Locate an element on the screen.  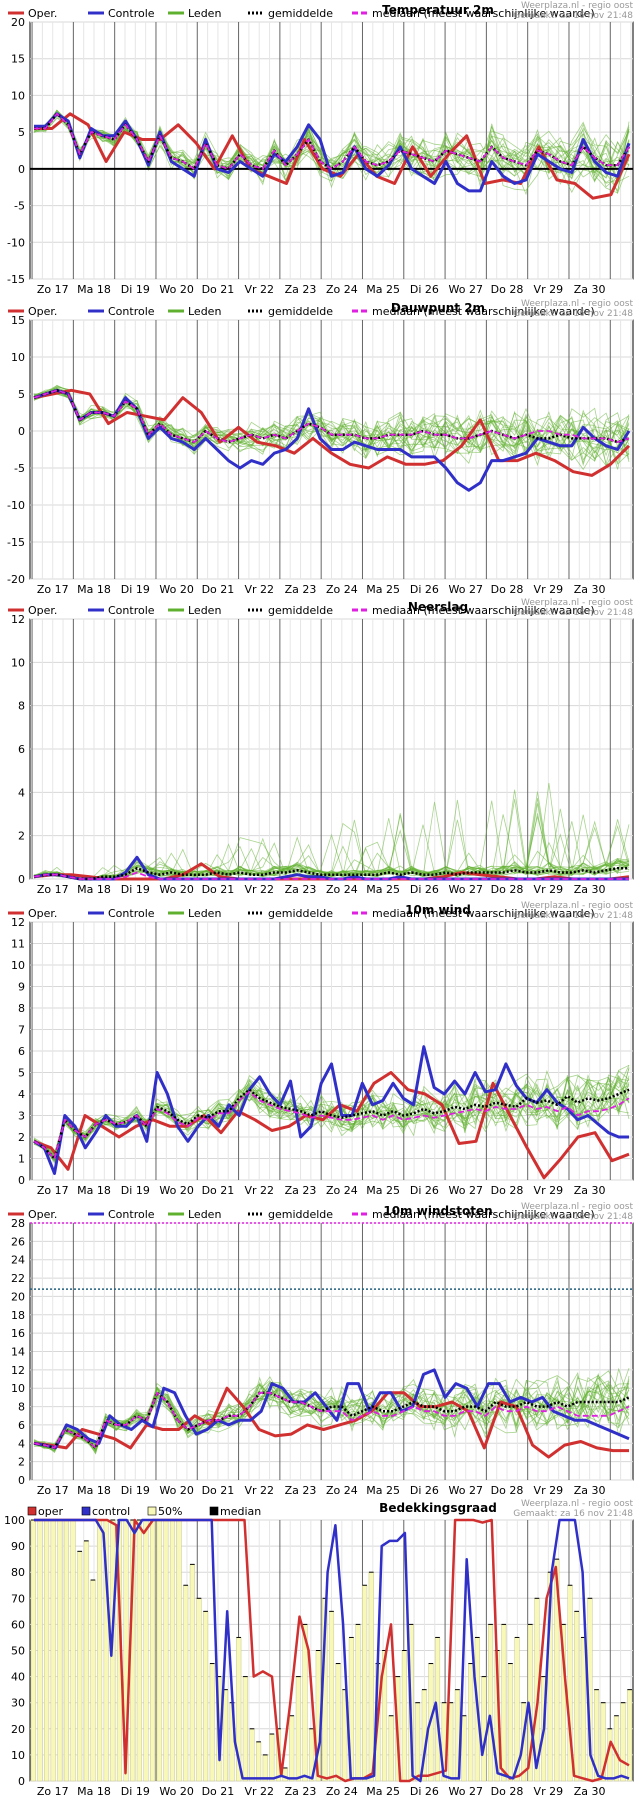
y-tick-label: 30 is located at coordinates (18, 1703).